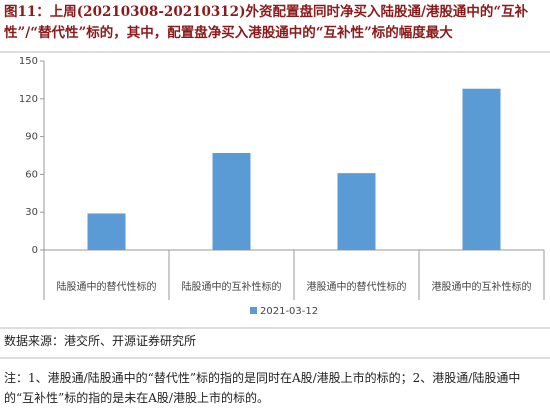  Describe the element at coordinates (253, 310) in the screenshot. I see `legend-swatch` at that location.